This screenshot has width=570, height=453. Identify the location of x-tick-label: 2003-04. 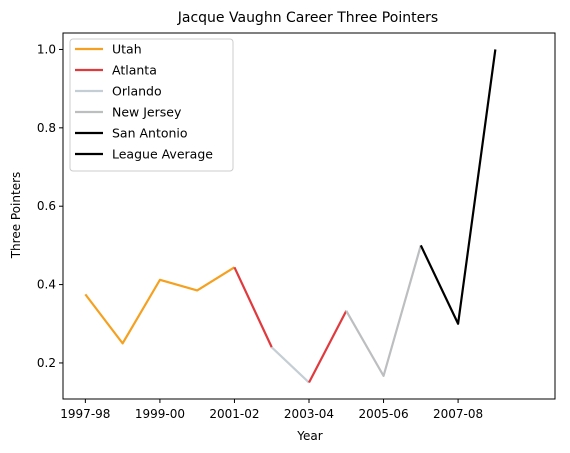
(309, 414).